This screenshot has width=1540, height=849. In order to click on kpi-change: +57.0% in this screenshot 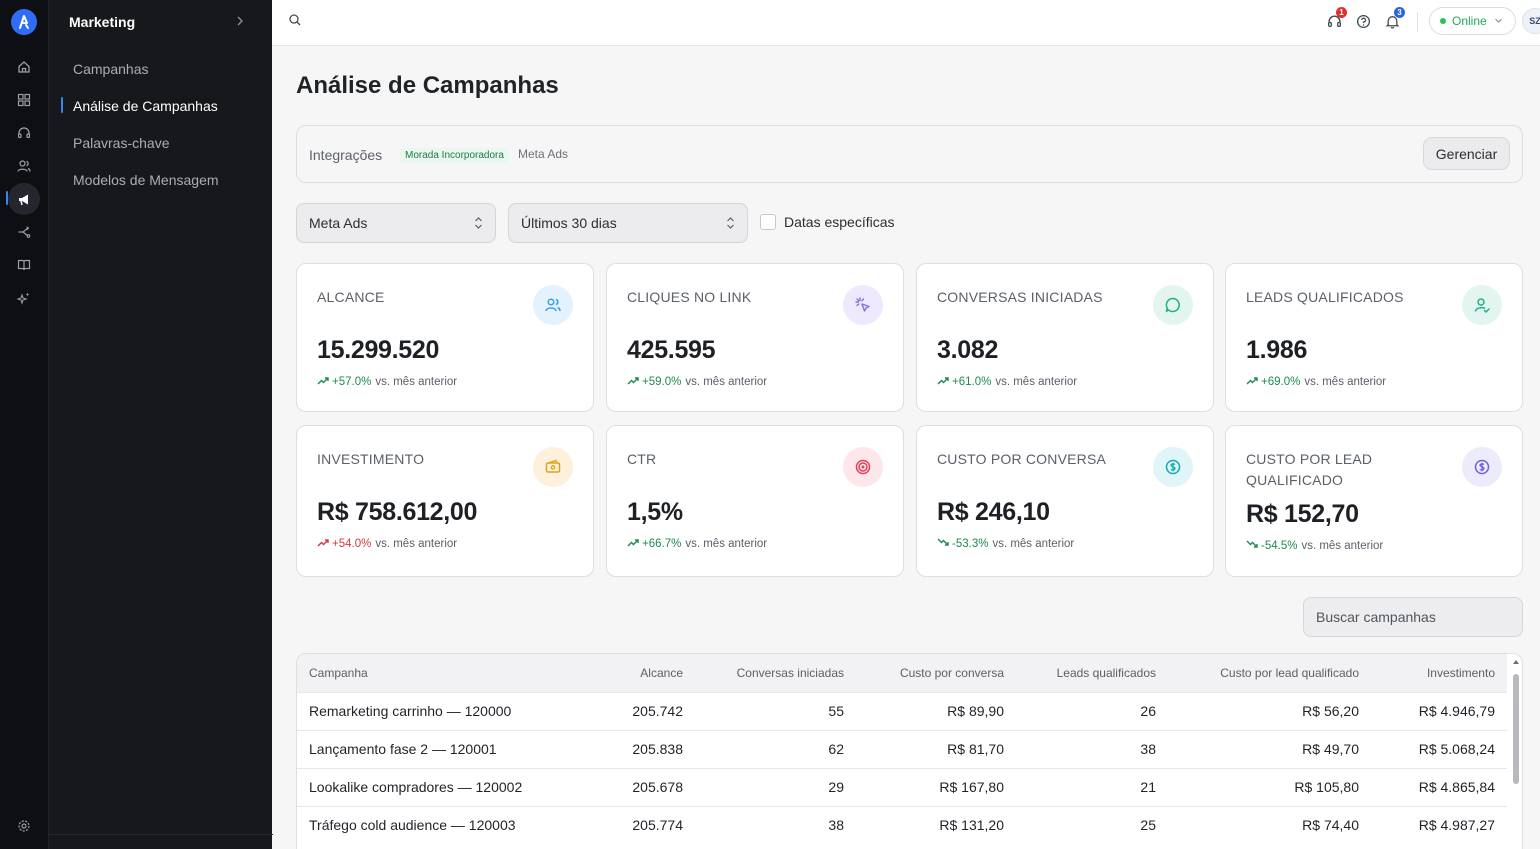, I will do `click(352, 382)`.